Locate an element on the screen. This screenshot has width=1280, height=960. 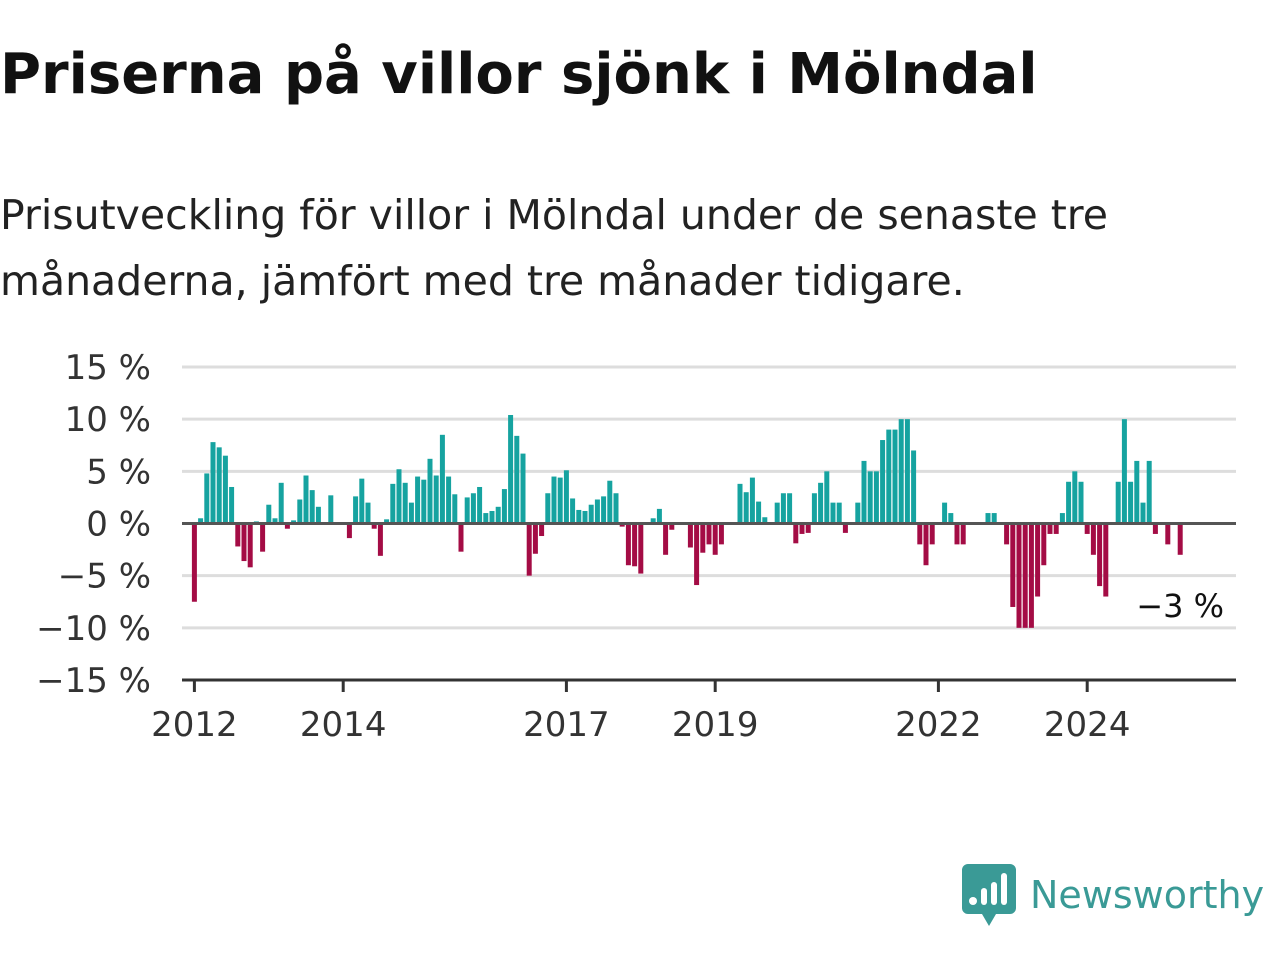
x-tick-label: 2022 is located at coordinates (938, 725).